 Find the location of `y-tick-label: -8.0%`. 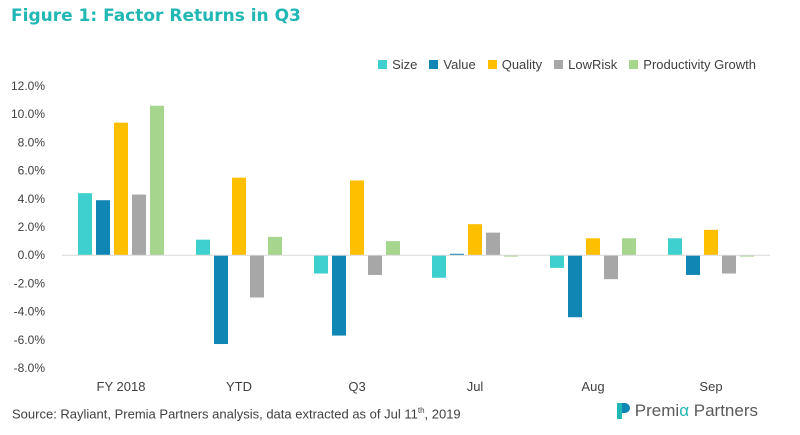

y-tick-label: -8.0% is located at coordinates (30, 368).